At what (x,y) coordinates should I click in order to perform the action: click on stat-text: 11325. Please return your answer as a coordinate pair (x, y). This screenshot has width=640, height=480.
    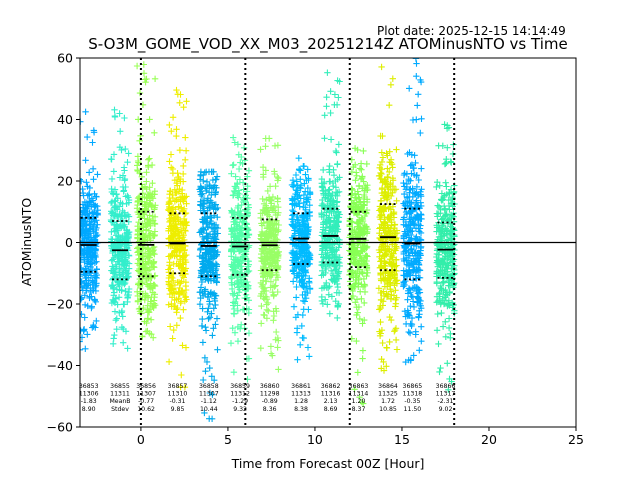
    Looking at the image, I should click on (388, 394).